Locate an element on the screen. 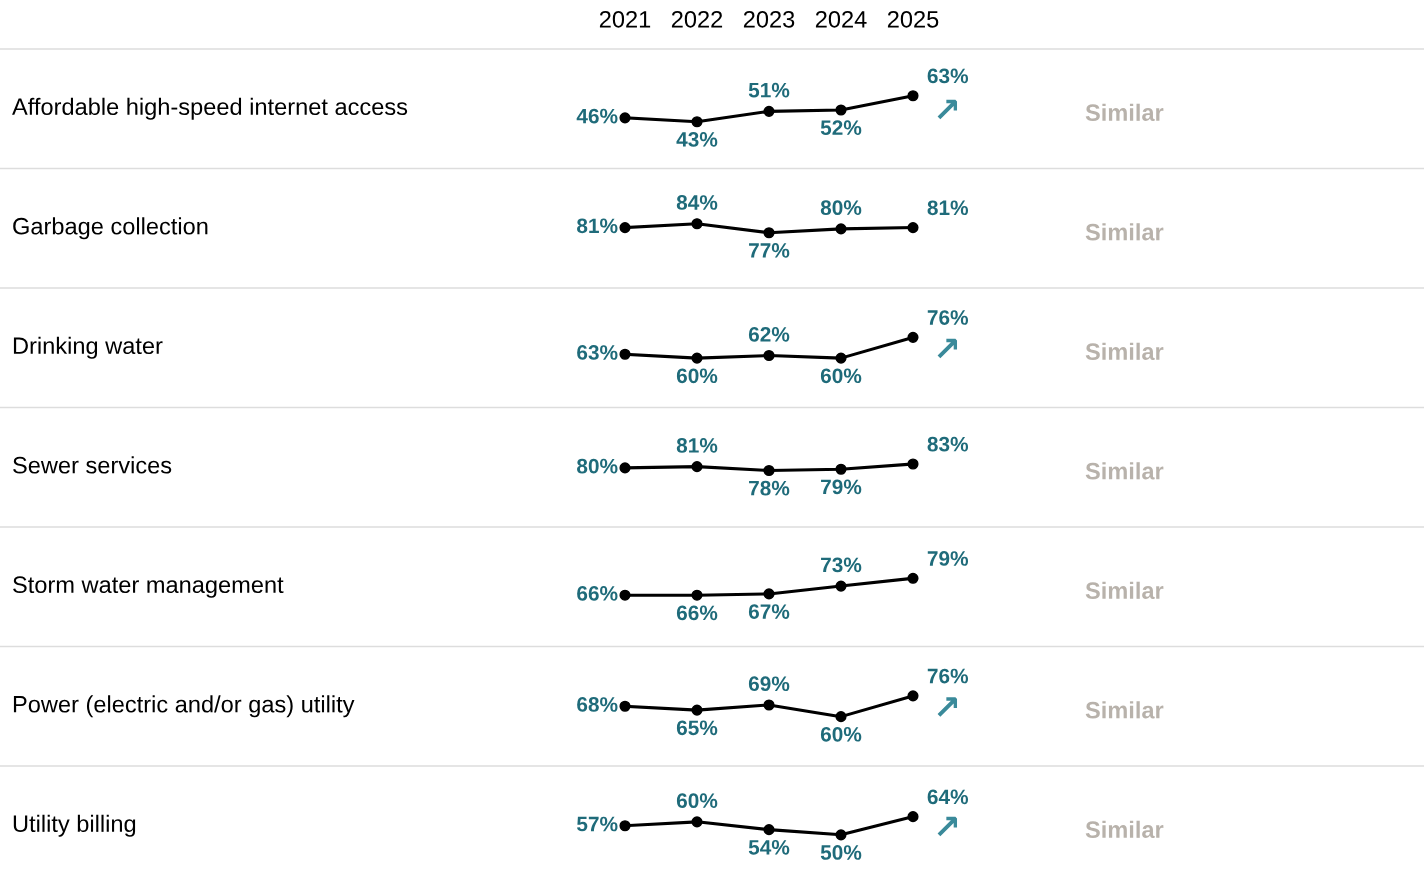 Image resolution: width=1424 pixels, height=878 pixels. x-tick-label: 2021 is located at coordinates (625, 19).